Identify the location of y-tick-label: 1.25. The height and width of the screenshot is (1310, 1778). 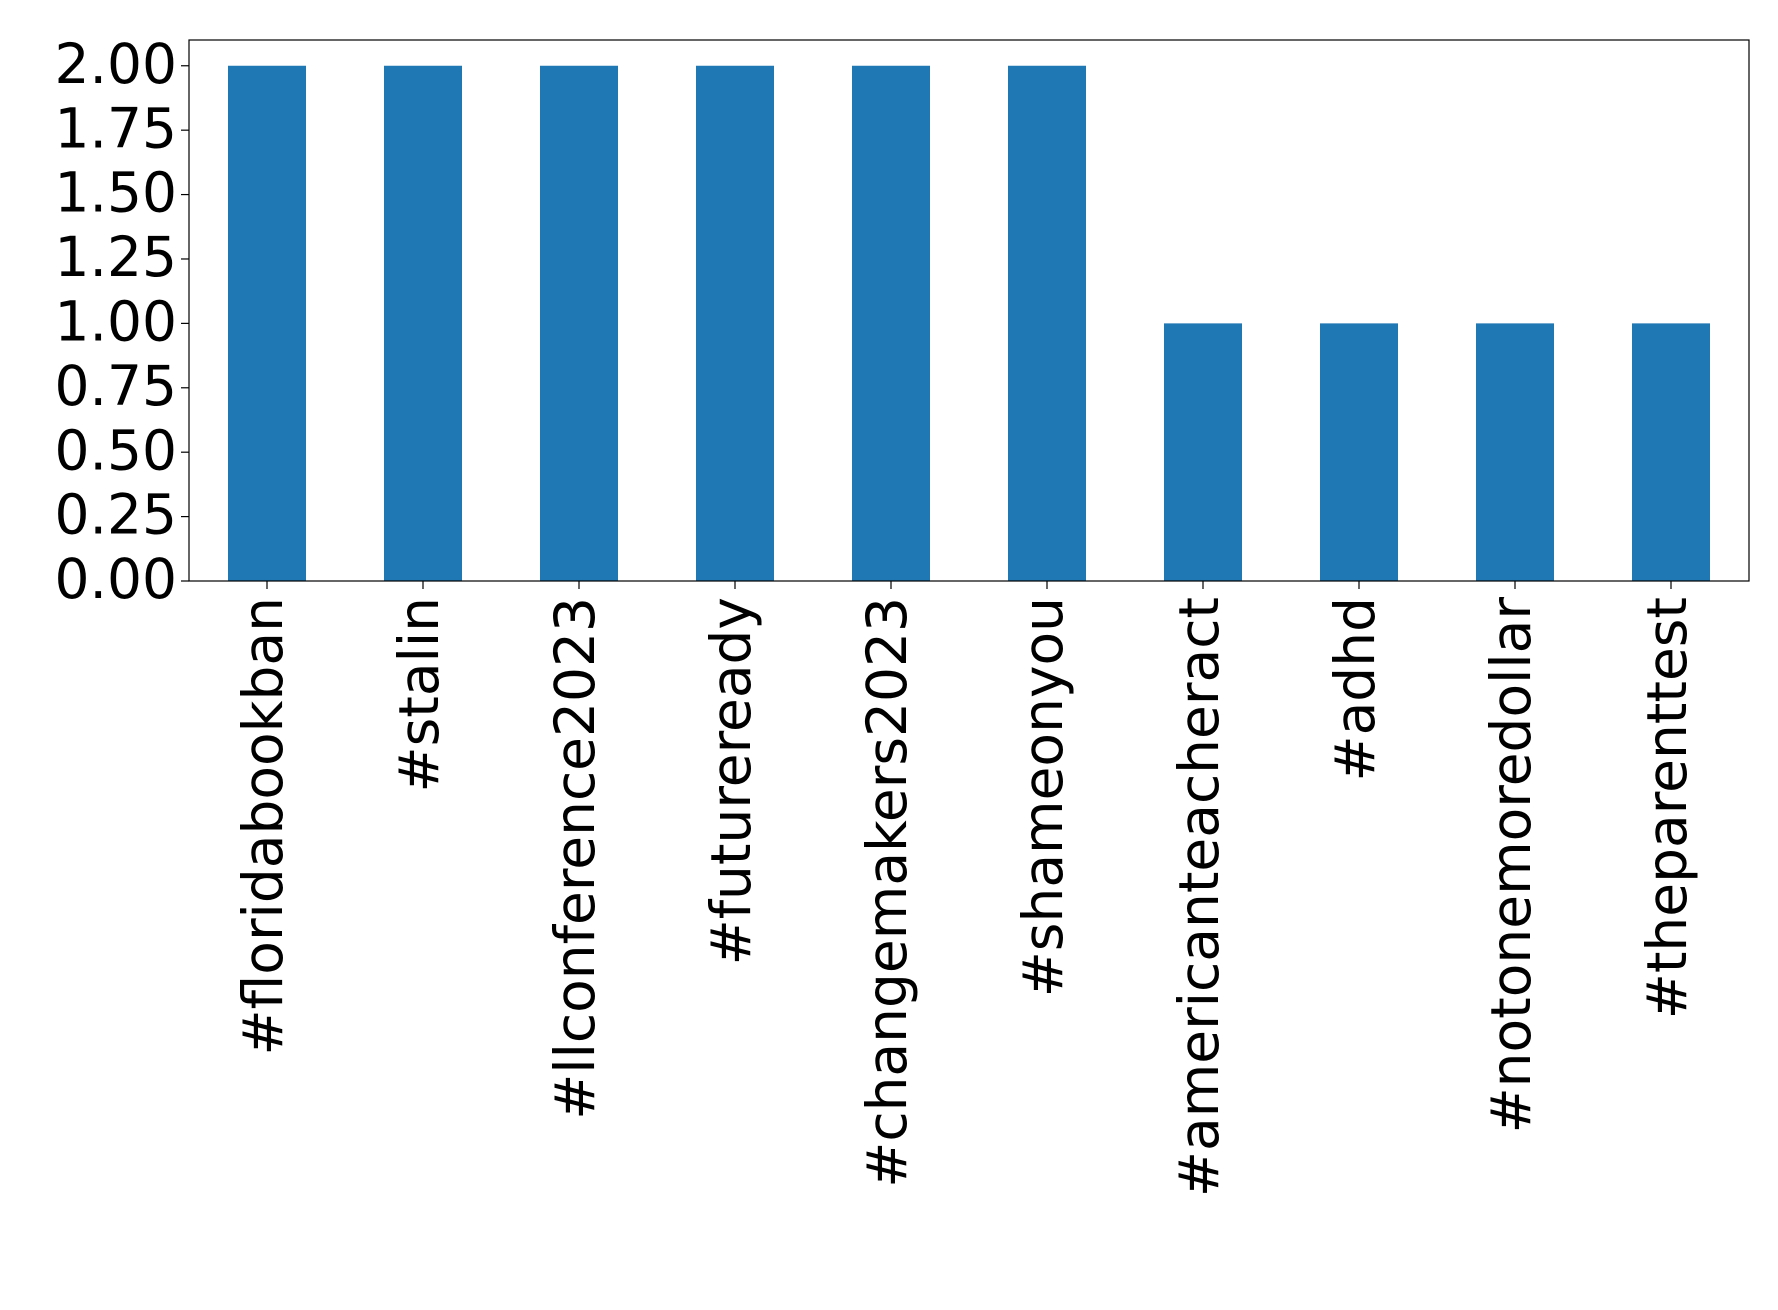
(116, 257).